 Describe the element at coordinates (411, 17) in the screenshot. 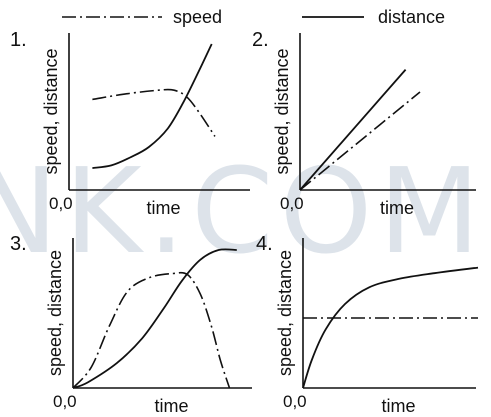

I see `legend-distance-label: distance` at that location.